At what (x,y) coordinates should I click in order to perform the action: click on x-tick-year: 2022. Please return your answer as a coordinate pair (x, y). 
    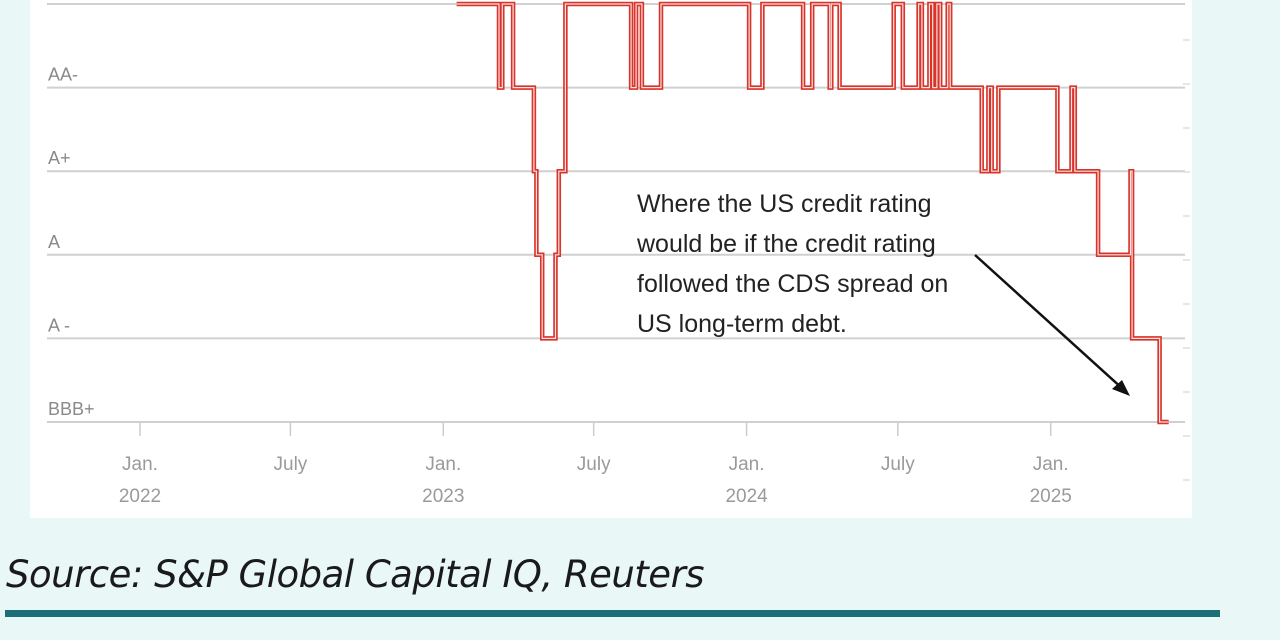
    Looking at the image, I should click on (140, 496).